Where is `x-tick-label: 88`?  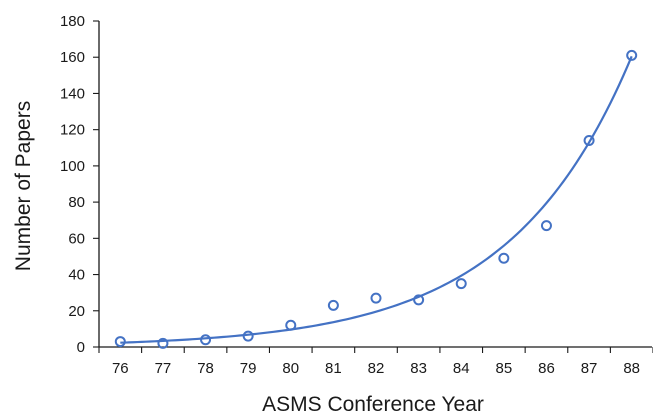 x-tick-label: 88 is located at coordinates (631, 368).